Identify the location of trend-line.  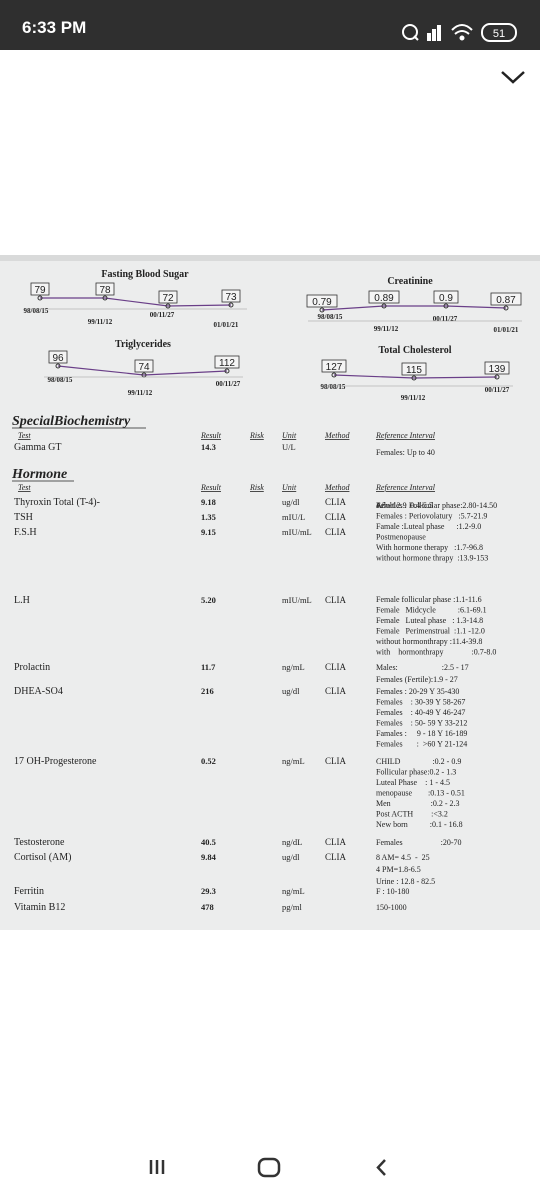
(414, 308).